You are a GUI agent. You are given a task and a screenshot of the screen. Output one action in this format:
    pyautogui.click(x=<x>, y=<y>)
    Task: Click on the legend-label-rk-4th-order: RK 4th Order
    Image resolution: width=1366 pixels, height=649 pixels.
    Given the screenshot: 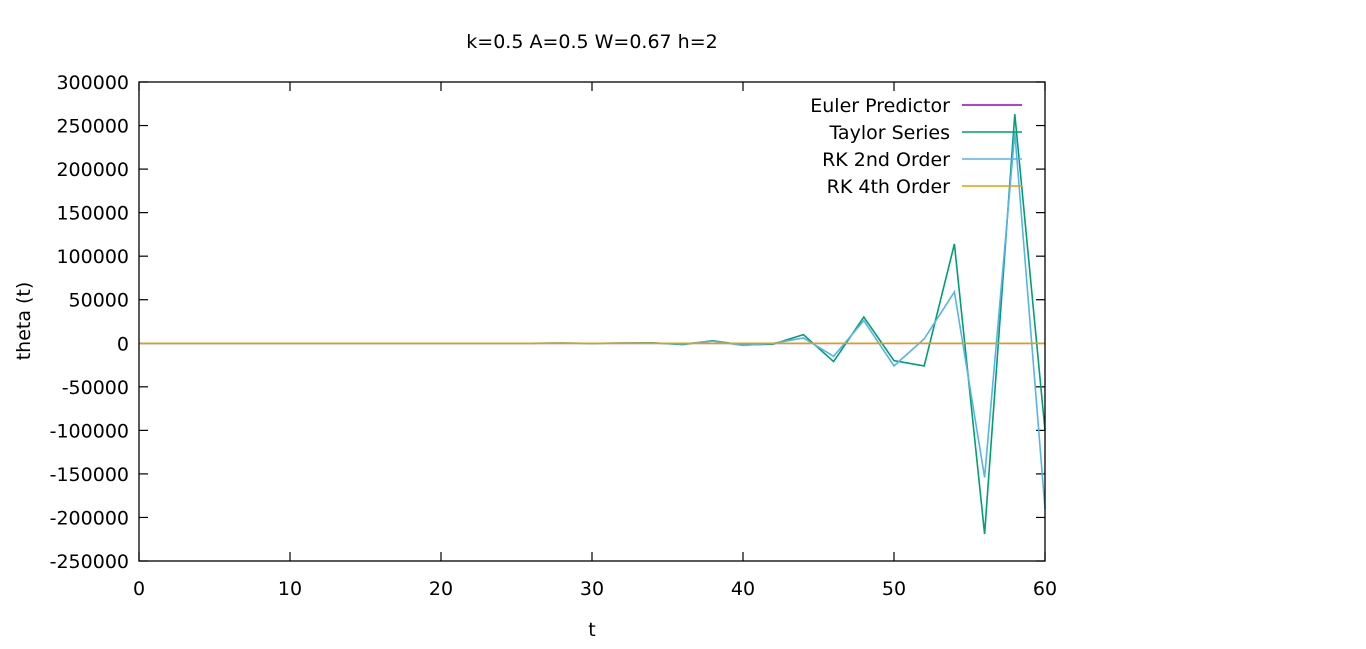 What is the action you would take?
    pyautogui.click(x=889, y=187)
    